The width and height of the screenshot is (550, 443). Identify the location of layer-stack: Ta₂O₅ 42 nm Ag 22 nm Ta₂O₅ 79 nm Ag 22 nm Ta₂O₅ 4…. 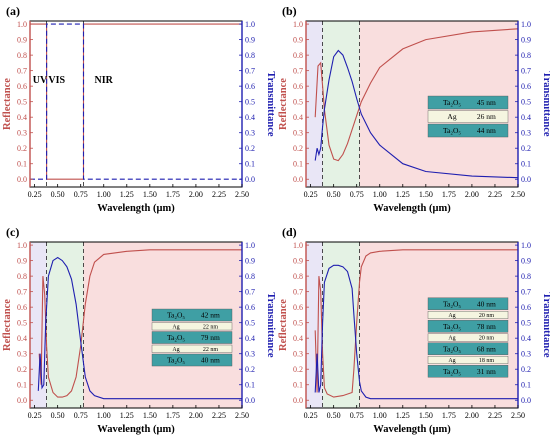
(192, 337).